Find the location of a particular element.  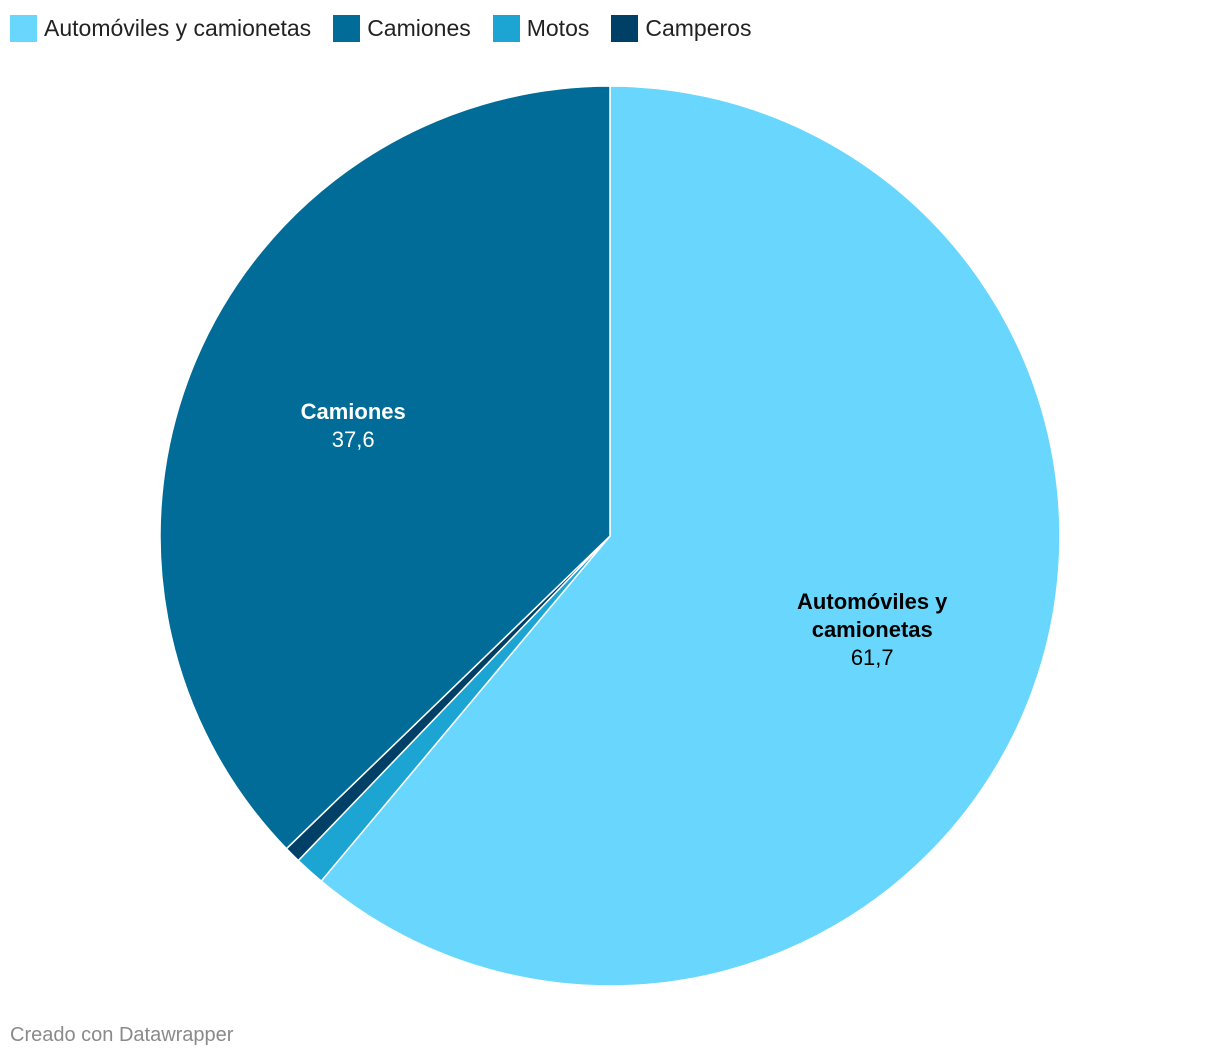

legend-item-automoviles: Automóviles y camionetas is located at coordinates (160, 28).